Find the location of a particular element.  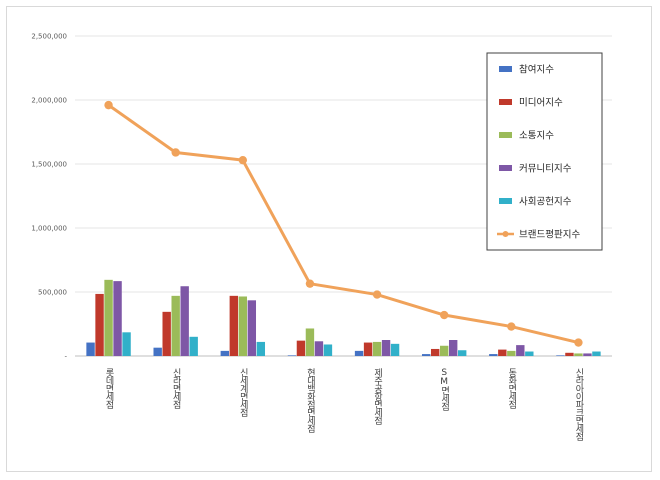

legend-label: 소통지수 is located at coordinates (536, 136).